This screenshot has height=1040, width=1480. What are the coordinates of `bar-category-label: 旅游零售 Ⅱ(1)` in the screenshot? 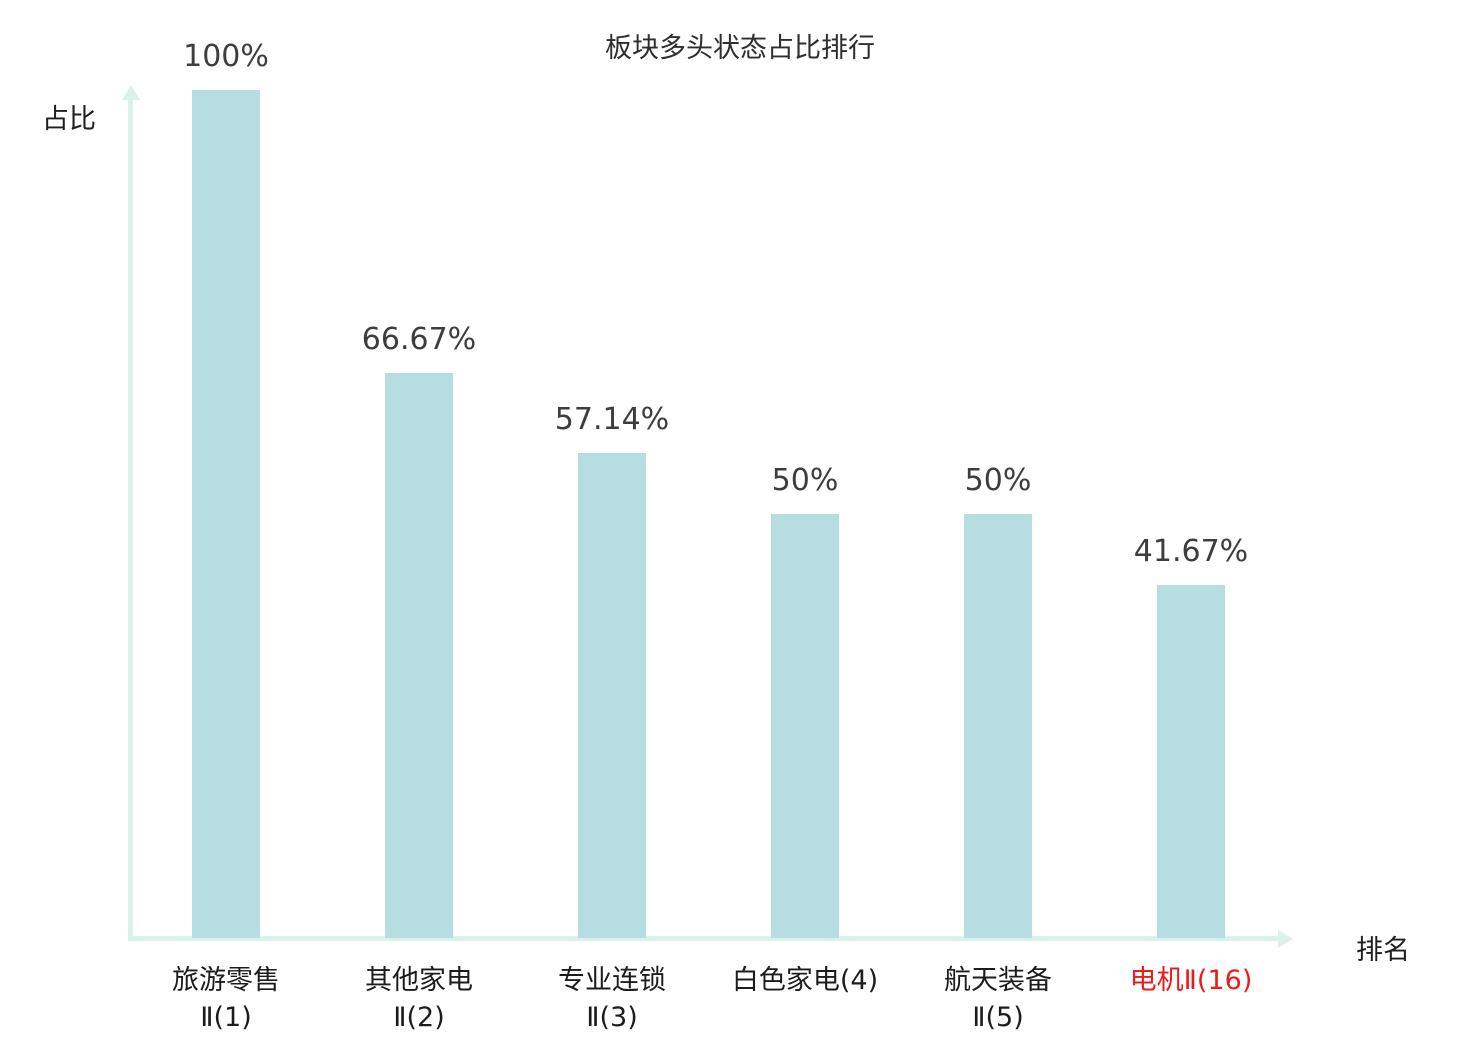 It's located at (226, 999).